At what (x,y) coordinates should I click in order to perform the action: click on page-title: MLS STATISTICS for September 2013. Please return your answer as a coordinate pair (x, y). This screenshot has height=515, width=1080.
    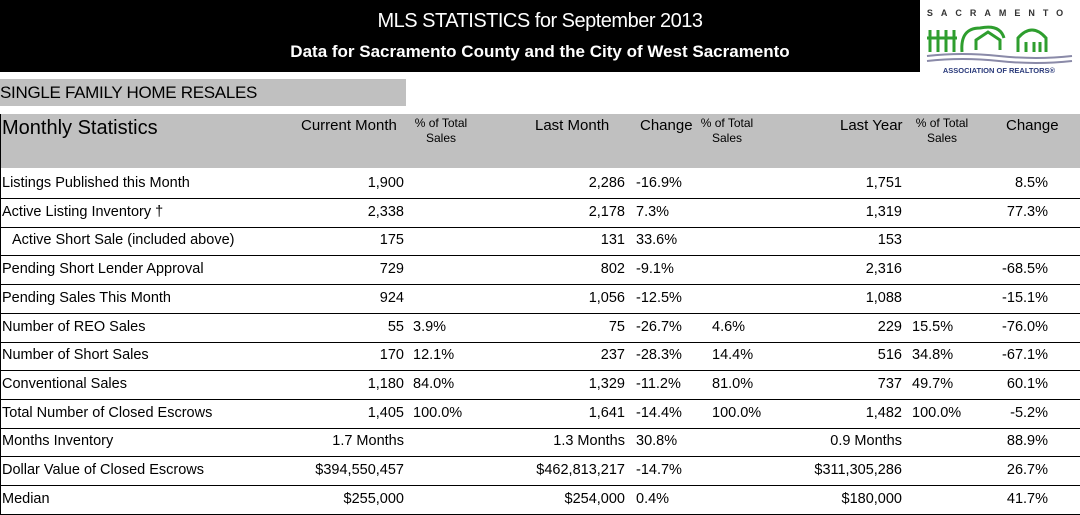
    Looking at the image, I should click on (540, 21).